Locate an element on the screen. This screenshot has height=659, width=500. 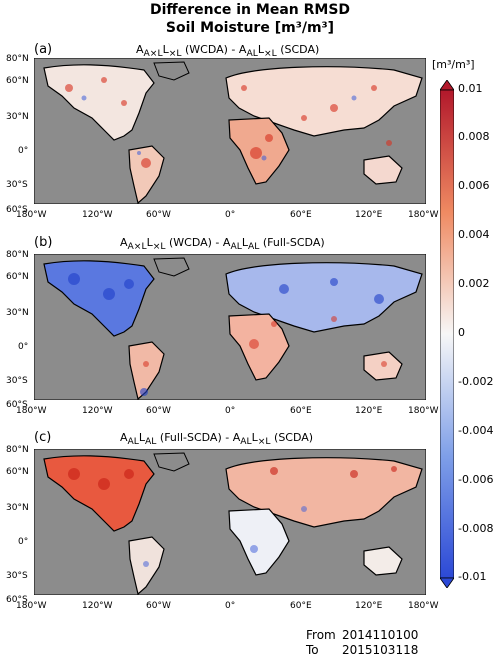
footer-from-label: From is located at coordinates (321, 635).